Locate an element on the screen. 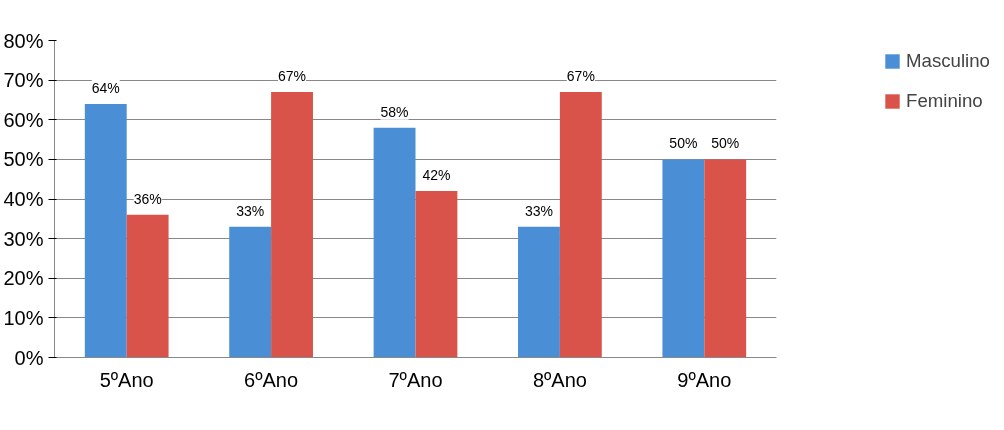 The width and height of the screenshot is (1004, 430). y-tick-label: 80% is located at coordinates (23, 40).